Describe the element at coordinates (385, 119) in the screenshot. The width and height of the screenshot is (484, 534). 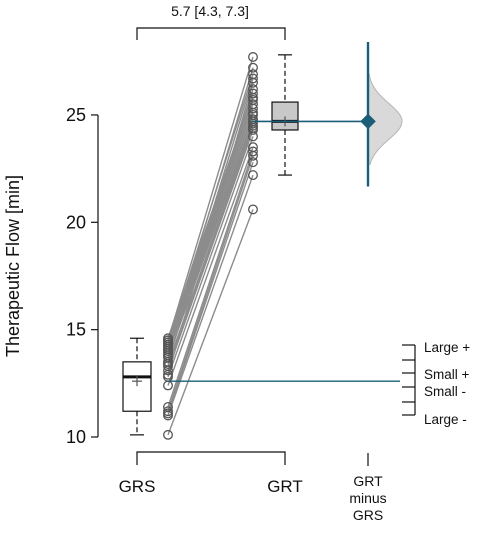
I see `bootstrap-density` at that location.